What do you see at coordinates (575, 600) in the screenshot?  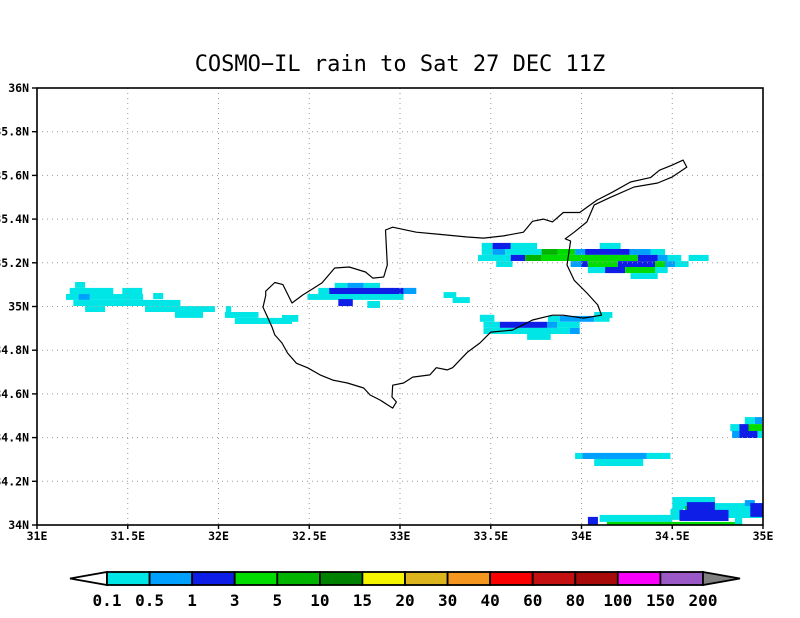 I see `colorbar-label: 80` at bounding box center [575, 600].